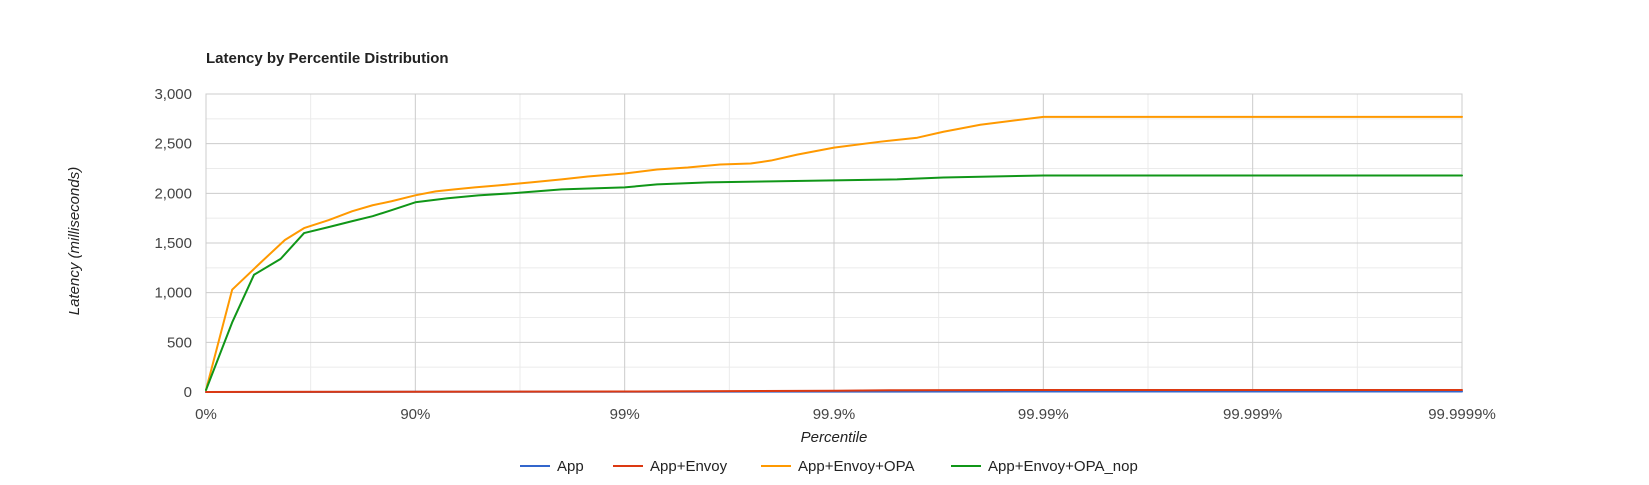 The image size is (1649, 485). I want to click on legend-item-0: App, so click(552, 466).